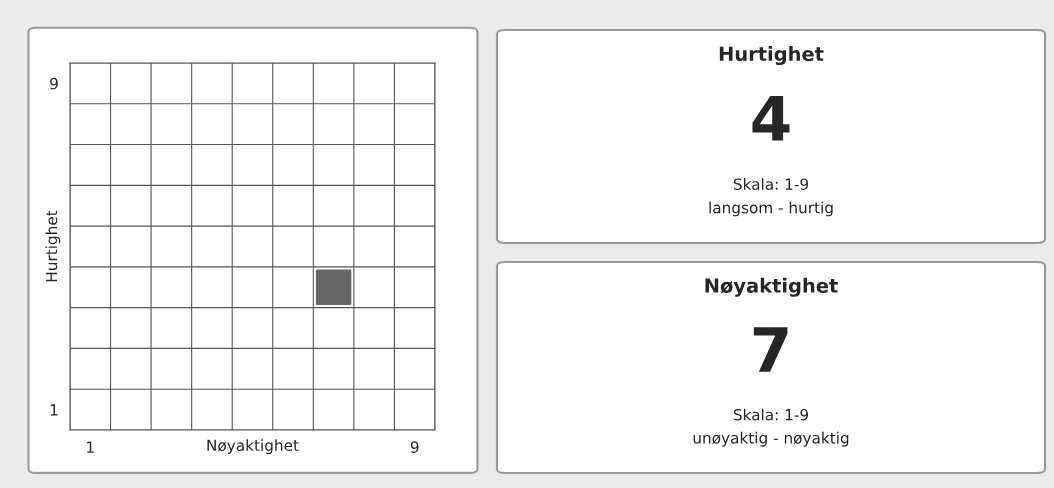 The width and height of the screenshot is (1054, 488). I want to click on text: Hurtighet, so click(771, 56).